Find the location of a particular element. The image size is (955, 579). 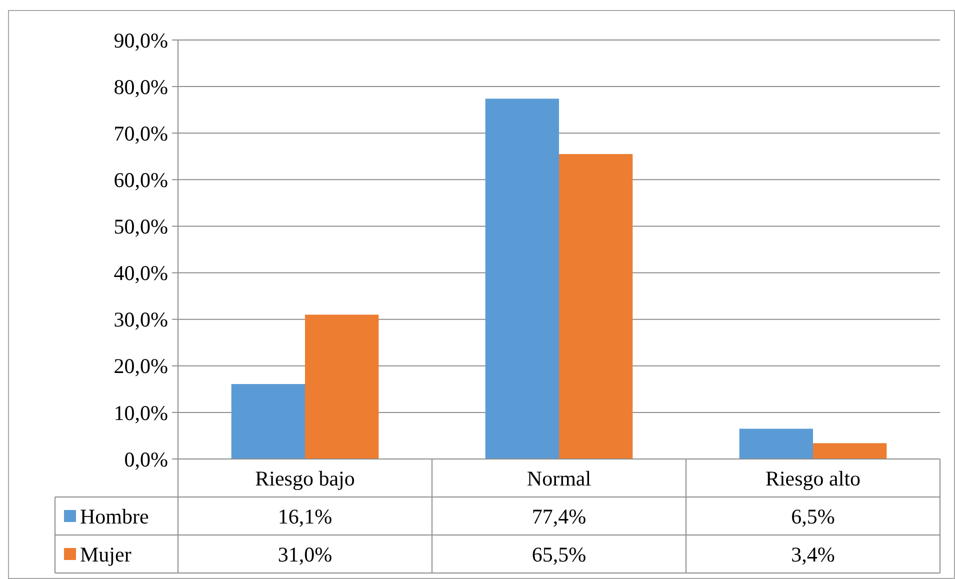

x-tick-label: Riesgo bajo is located at coordinates (305, 478).